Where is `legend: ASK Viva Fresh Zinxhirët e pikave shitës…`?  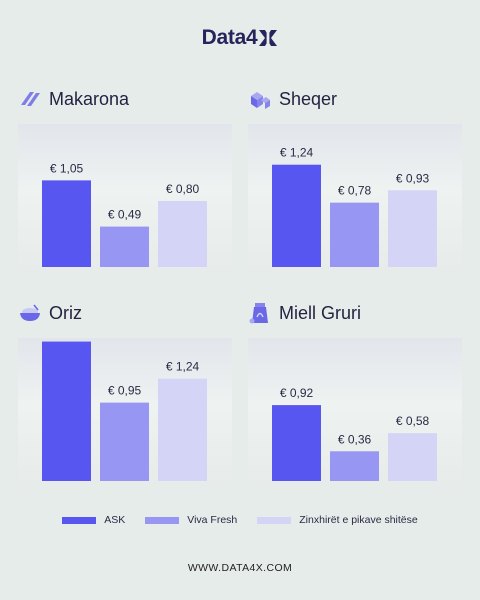 legend: ASK Viva Fresh Zinxhirët e pikave shitës… is located at coordinates (240, 520).